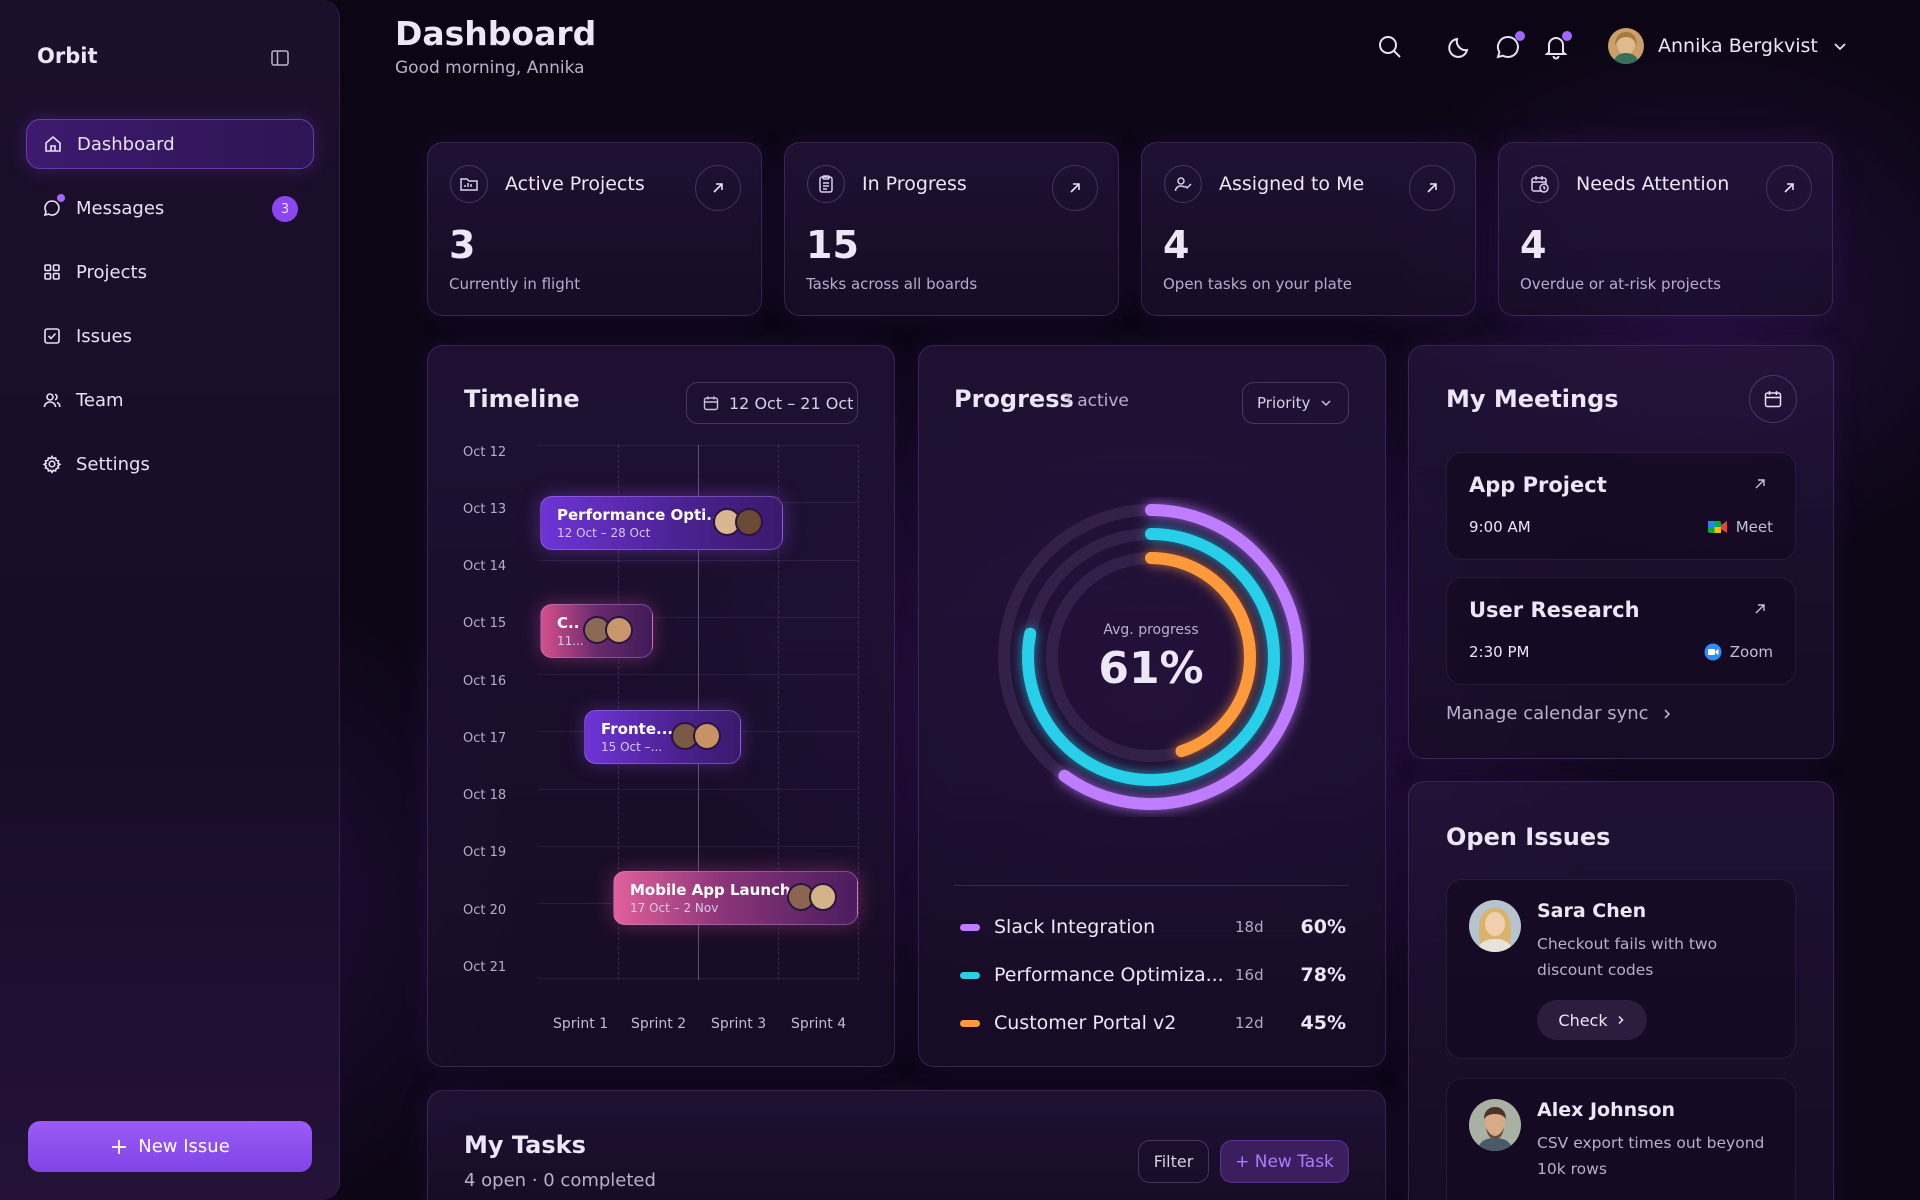 This screenshot has width=1920, height=1200. Describe the element at coordinates (53, 143) in the screenshot. I see `home-icon` at that location.